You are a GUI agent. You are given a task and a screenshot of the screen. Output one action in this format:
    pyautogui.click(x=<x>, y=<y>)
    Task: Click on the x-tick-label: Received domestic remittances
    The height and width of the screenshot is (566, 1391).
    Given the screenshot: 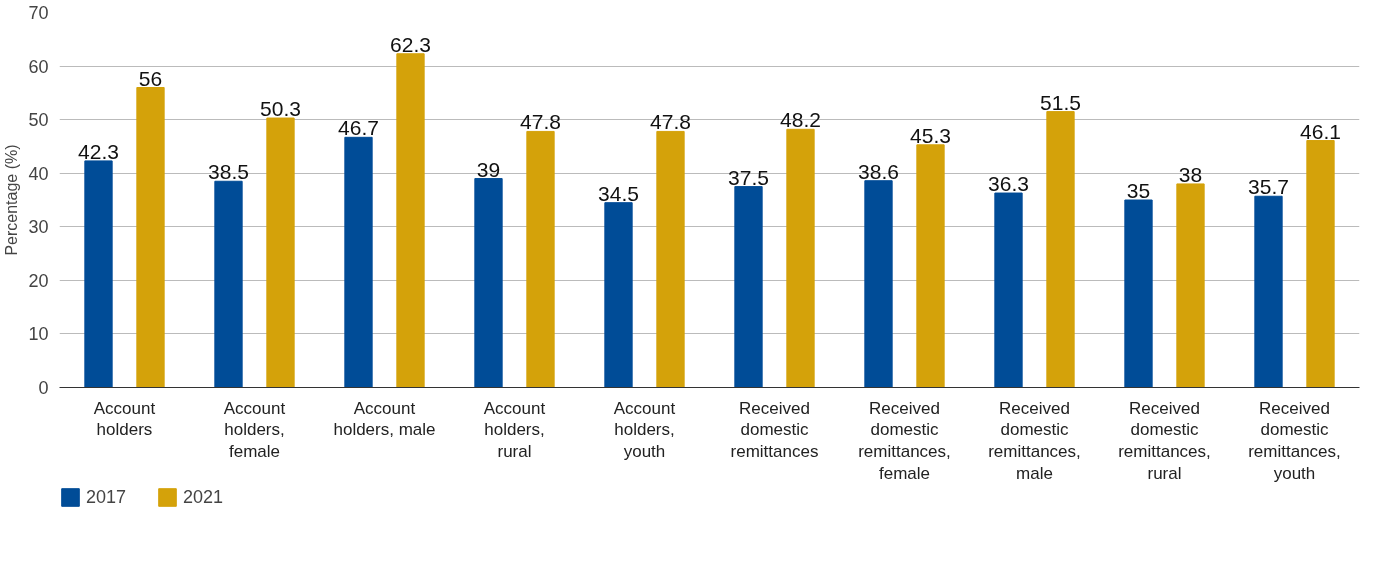 What is the action you would take?
    pyautogui.click(x=774, y=430)
    